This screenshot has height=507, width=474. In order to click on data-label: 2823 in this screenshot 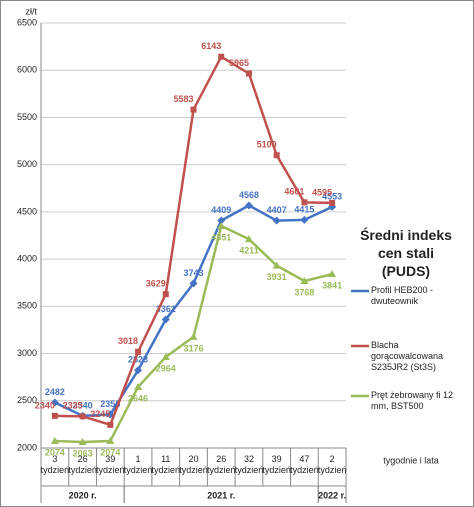, I will do `click(138, 360)`.